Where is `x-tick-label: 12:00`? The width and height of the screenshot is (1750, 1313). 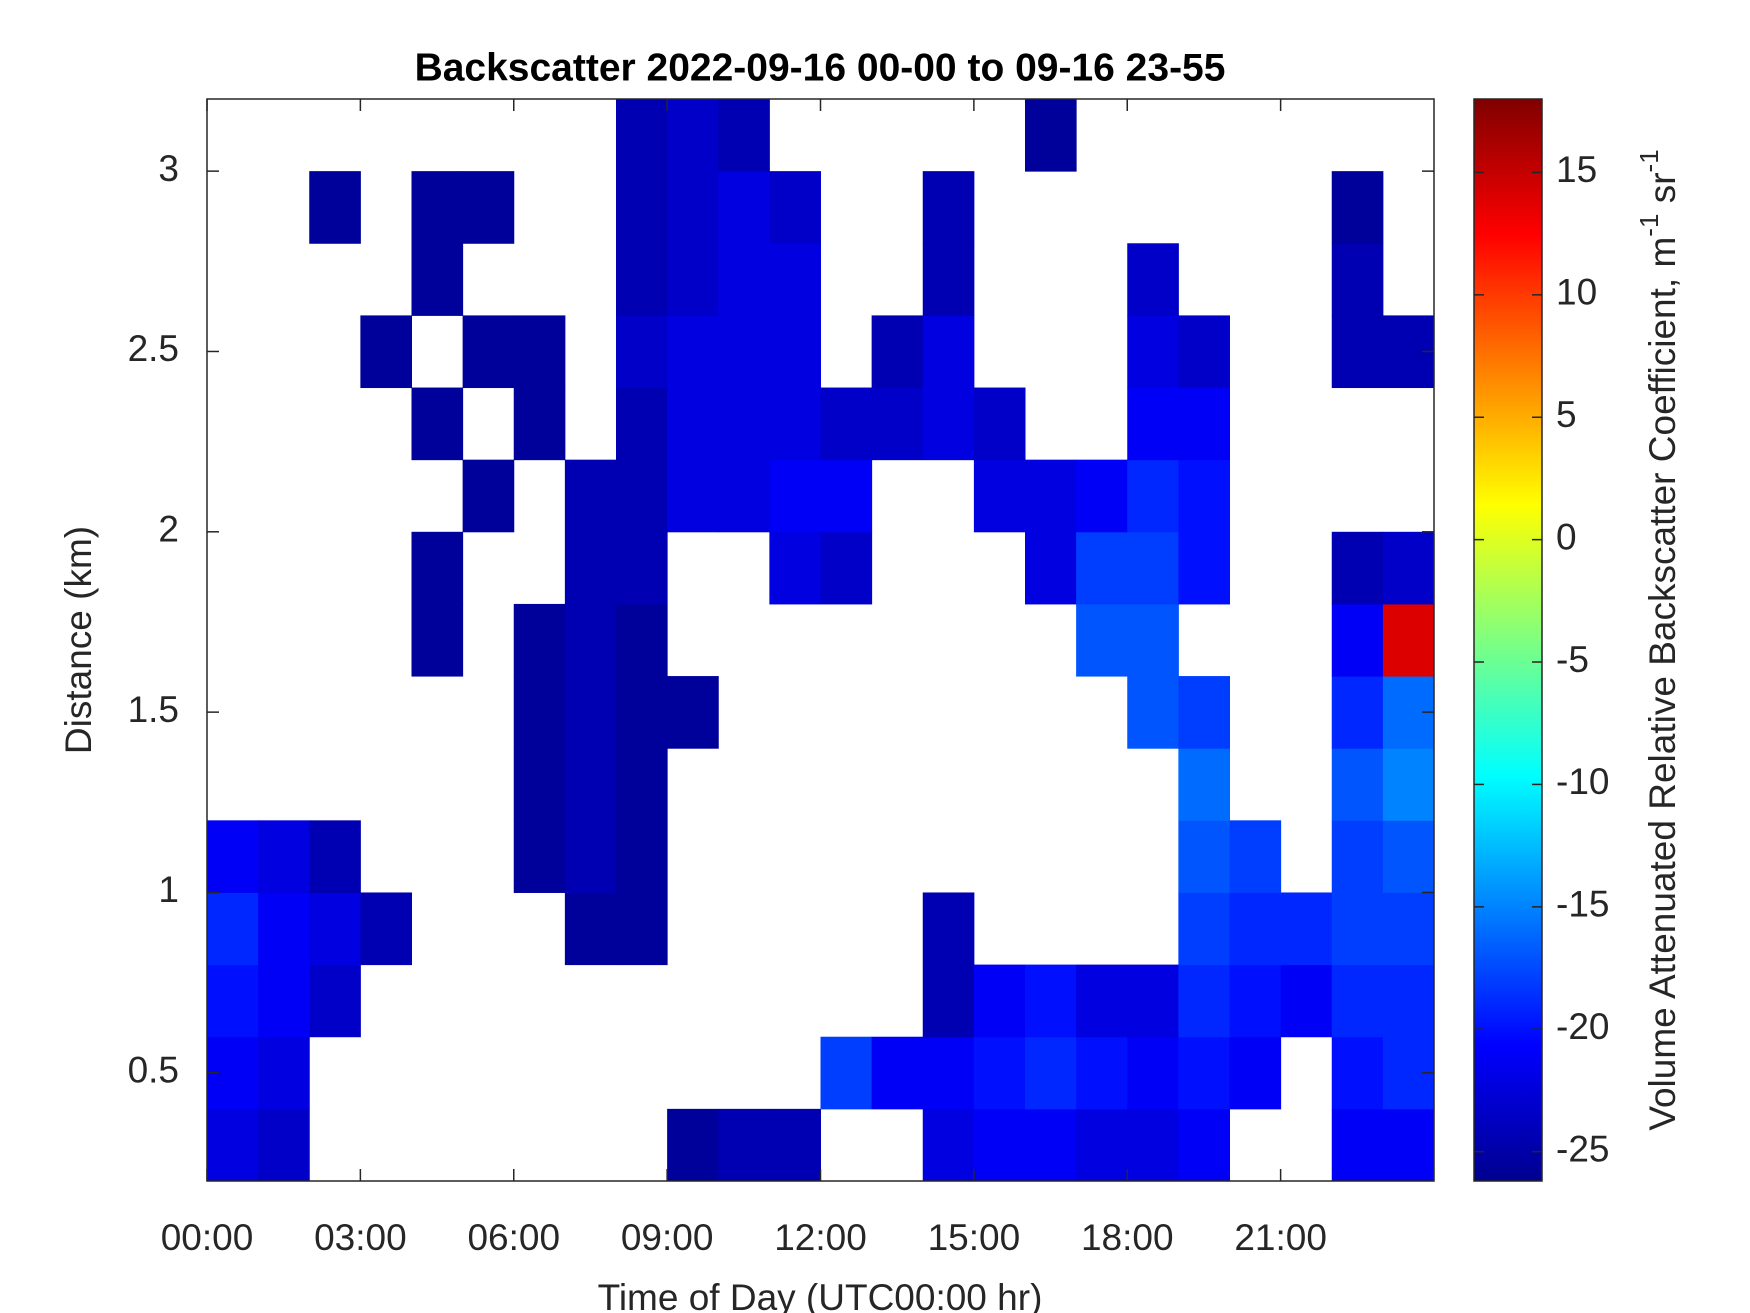
x-tick-label: 12:00 is located at coordinates (820, 1237).